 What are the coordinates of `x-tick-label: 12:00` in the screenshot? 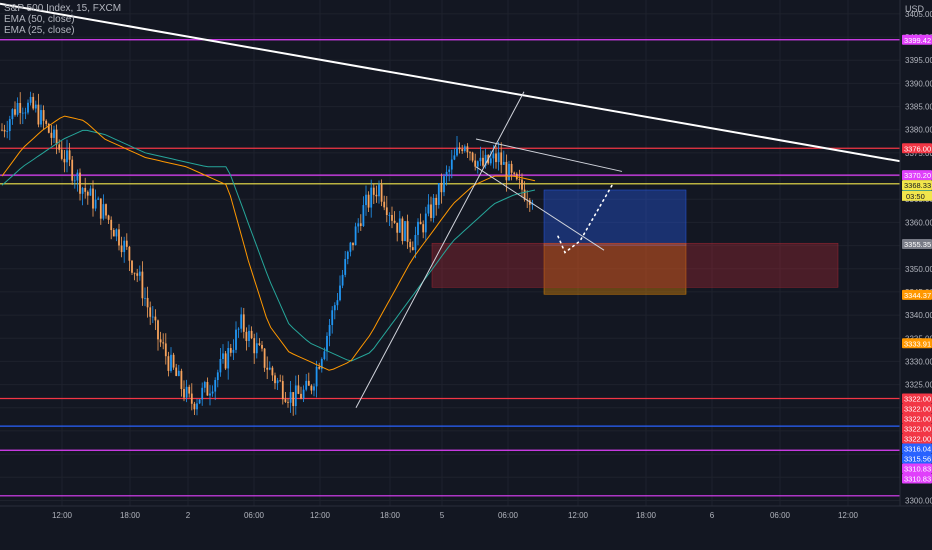 It's located at (62, 515).